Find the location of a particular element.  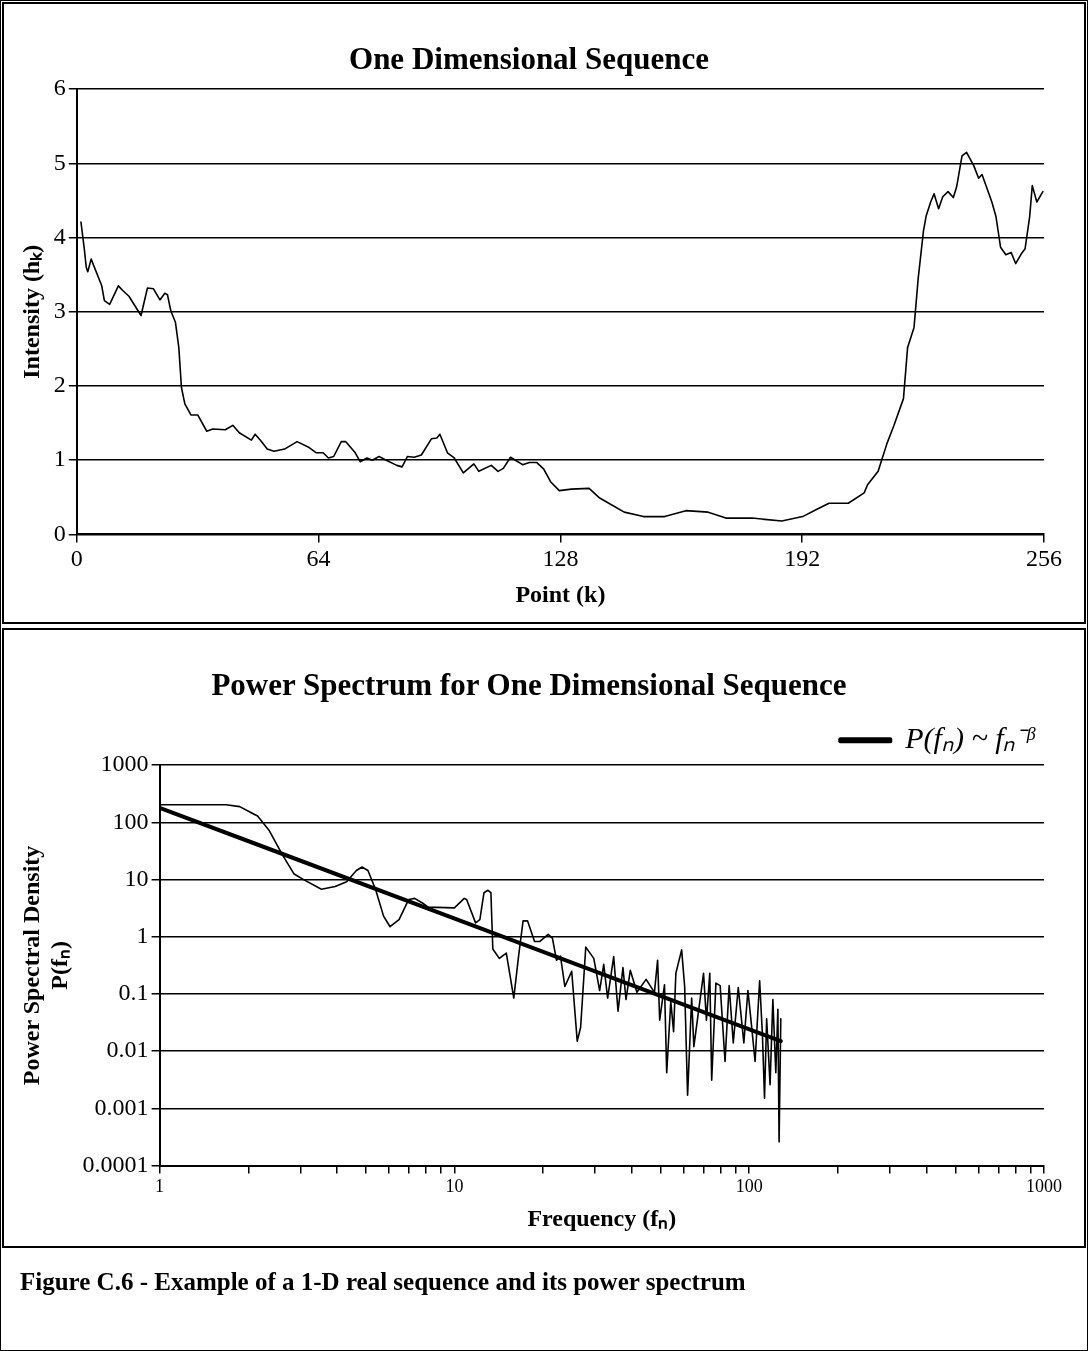

text: Figure C.6 - Example of a 1-D real sequence and its power spectrum is located at coordinates (383, 1282).